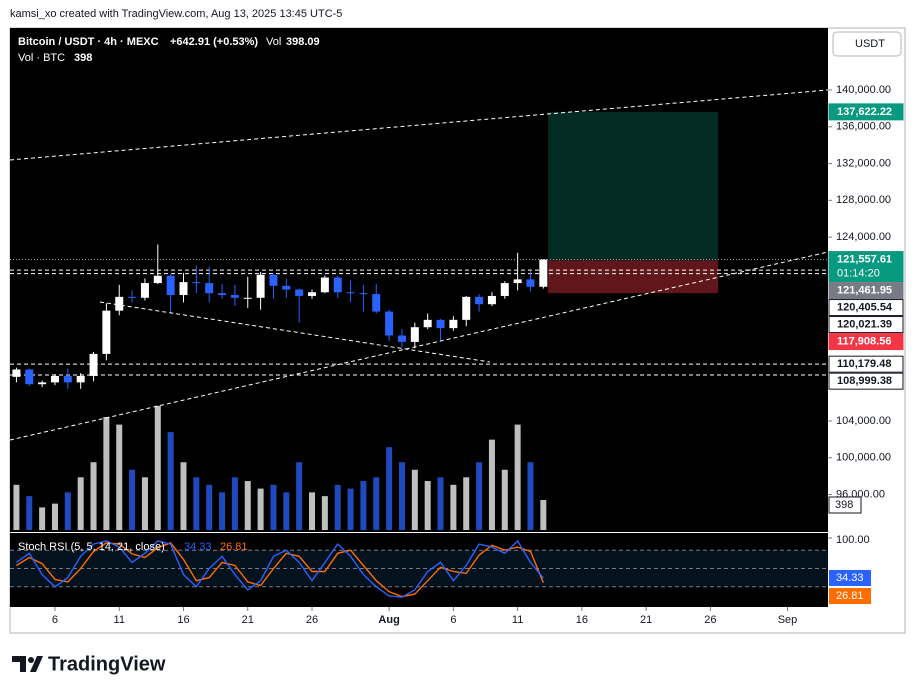 This screenshot has width=916, height=694. I want to click on currency-button, so click(867, 44).